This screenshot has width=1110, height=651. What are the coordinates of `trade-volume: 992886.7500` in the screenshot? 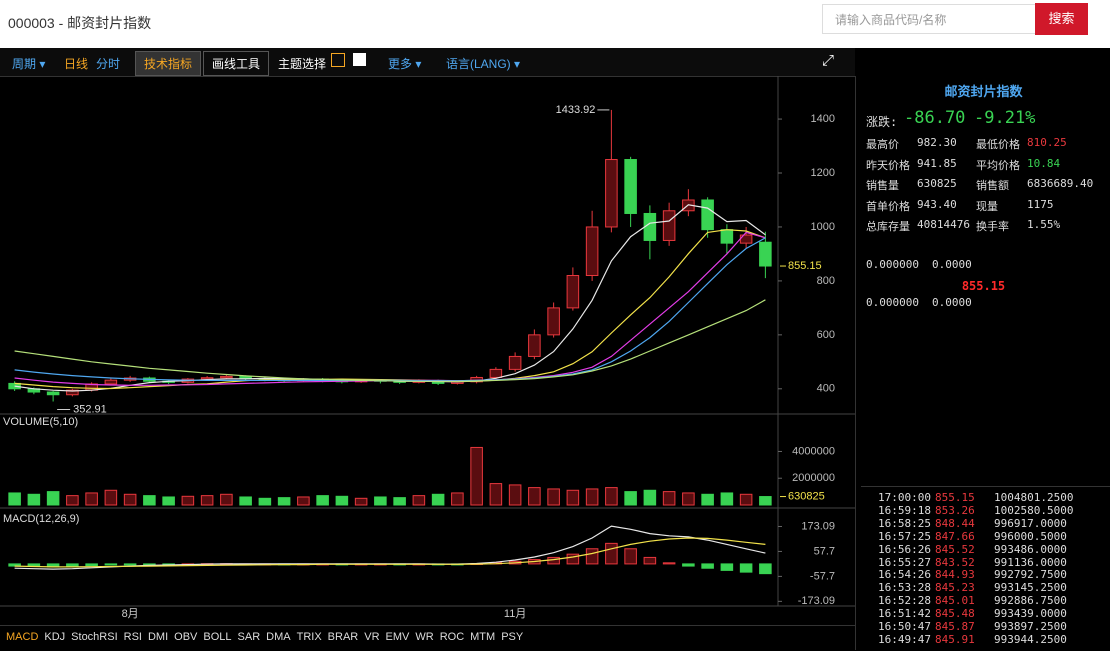 It's located at (1030, 601).